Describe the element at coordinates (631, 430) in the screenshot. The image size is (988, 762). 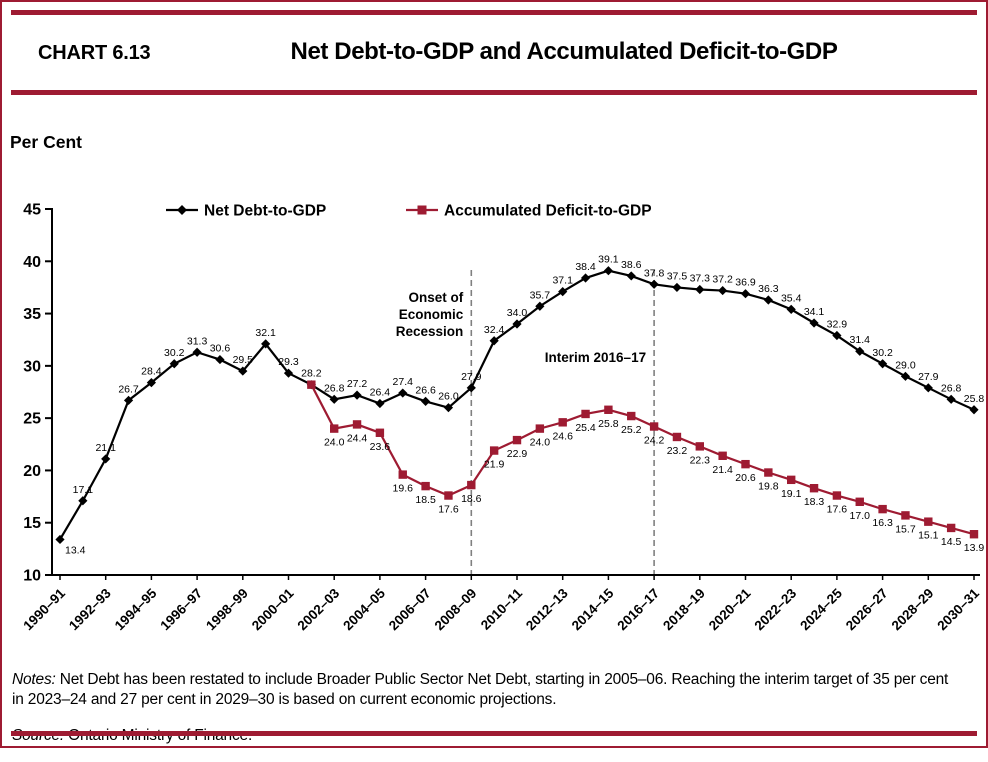
I see `svg-text: 25.2` at that location.